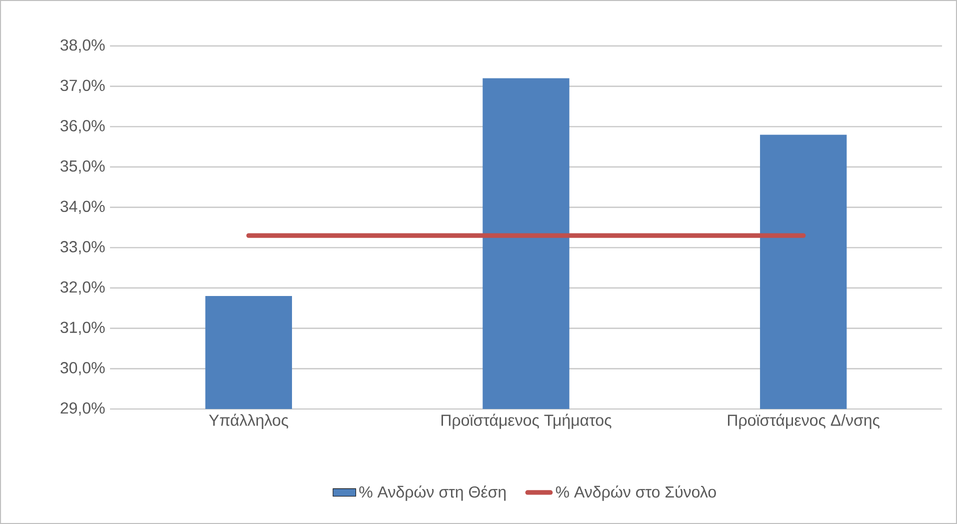 Image resolution: width=957 pixels, height=524 pixels. I want to click on y-tick-label: 38,0%, so click(82, 46).